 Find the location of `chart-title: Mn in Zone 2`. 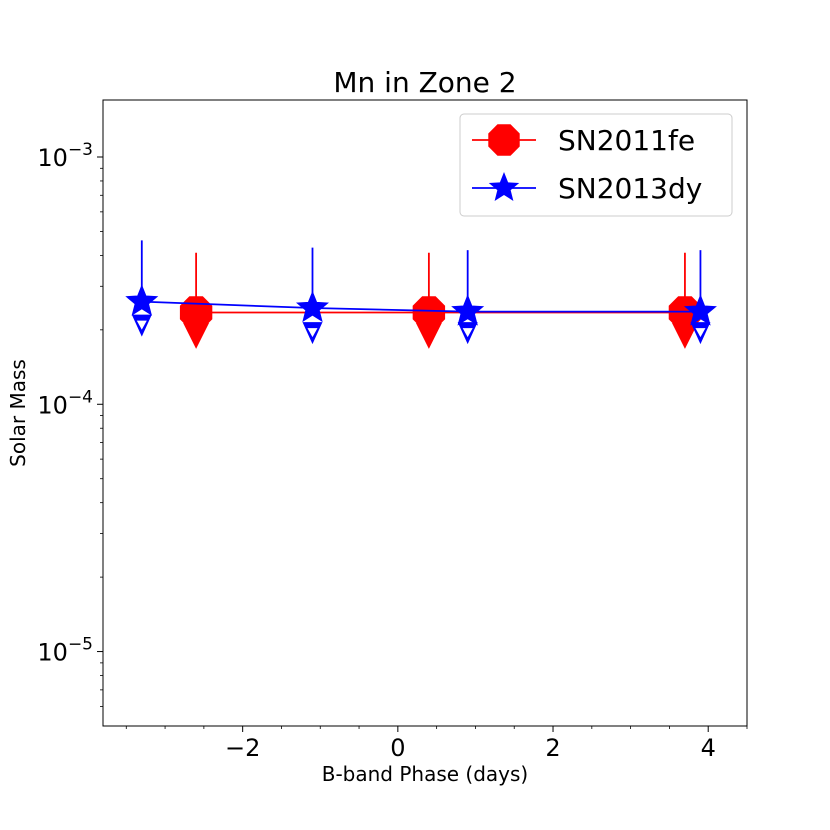

chart-title: Mn in Zone 2 is located at coordinates (424, 82).